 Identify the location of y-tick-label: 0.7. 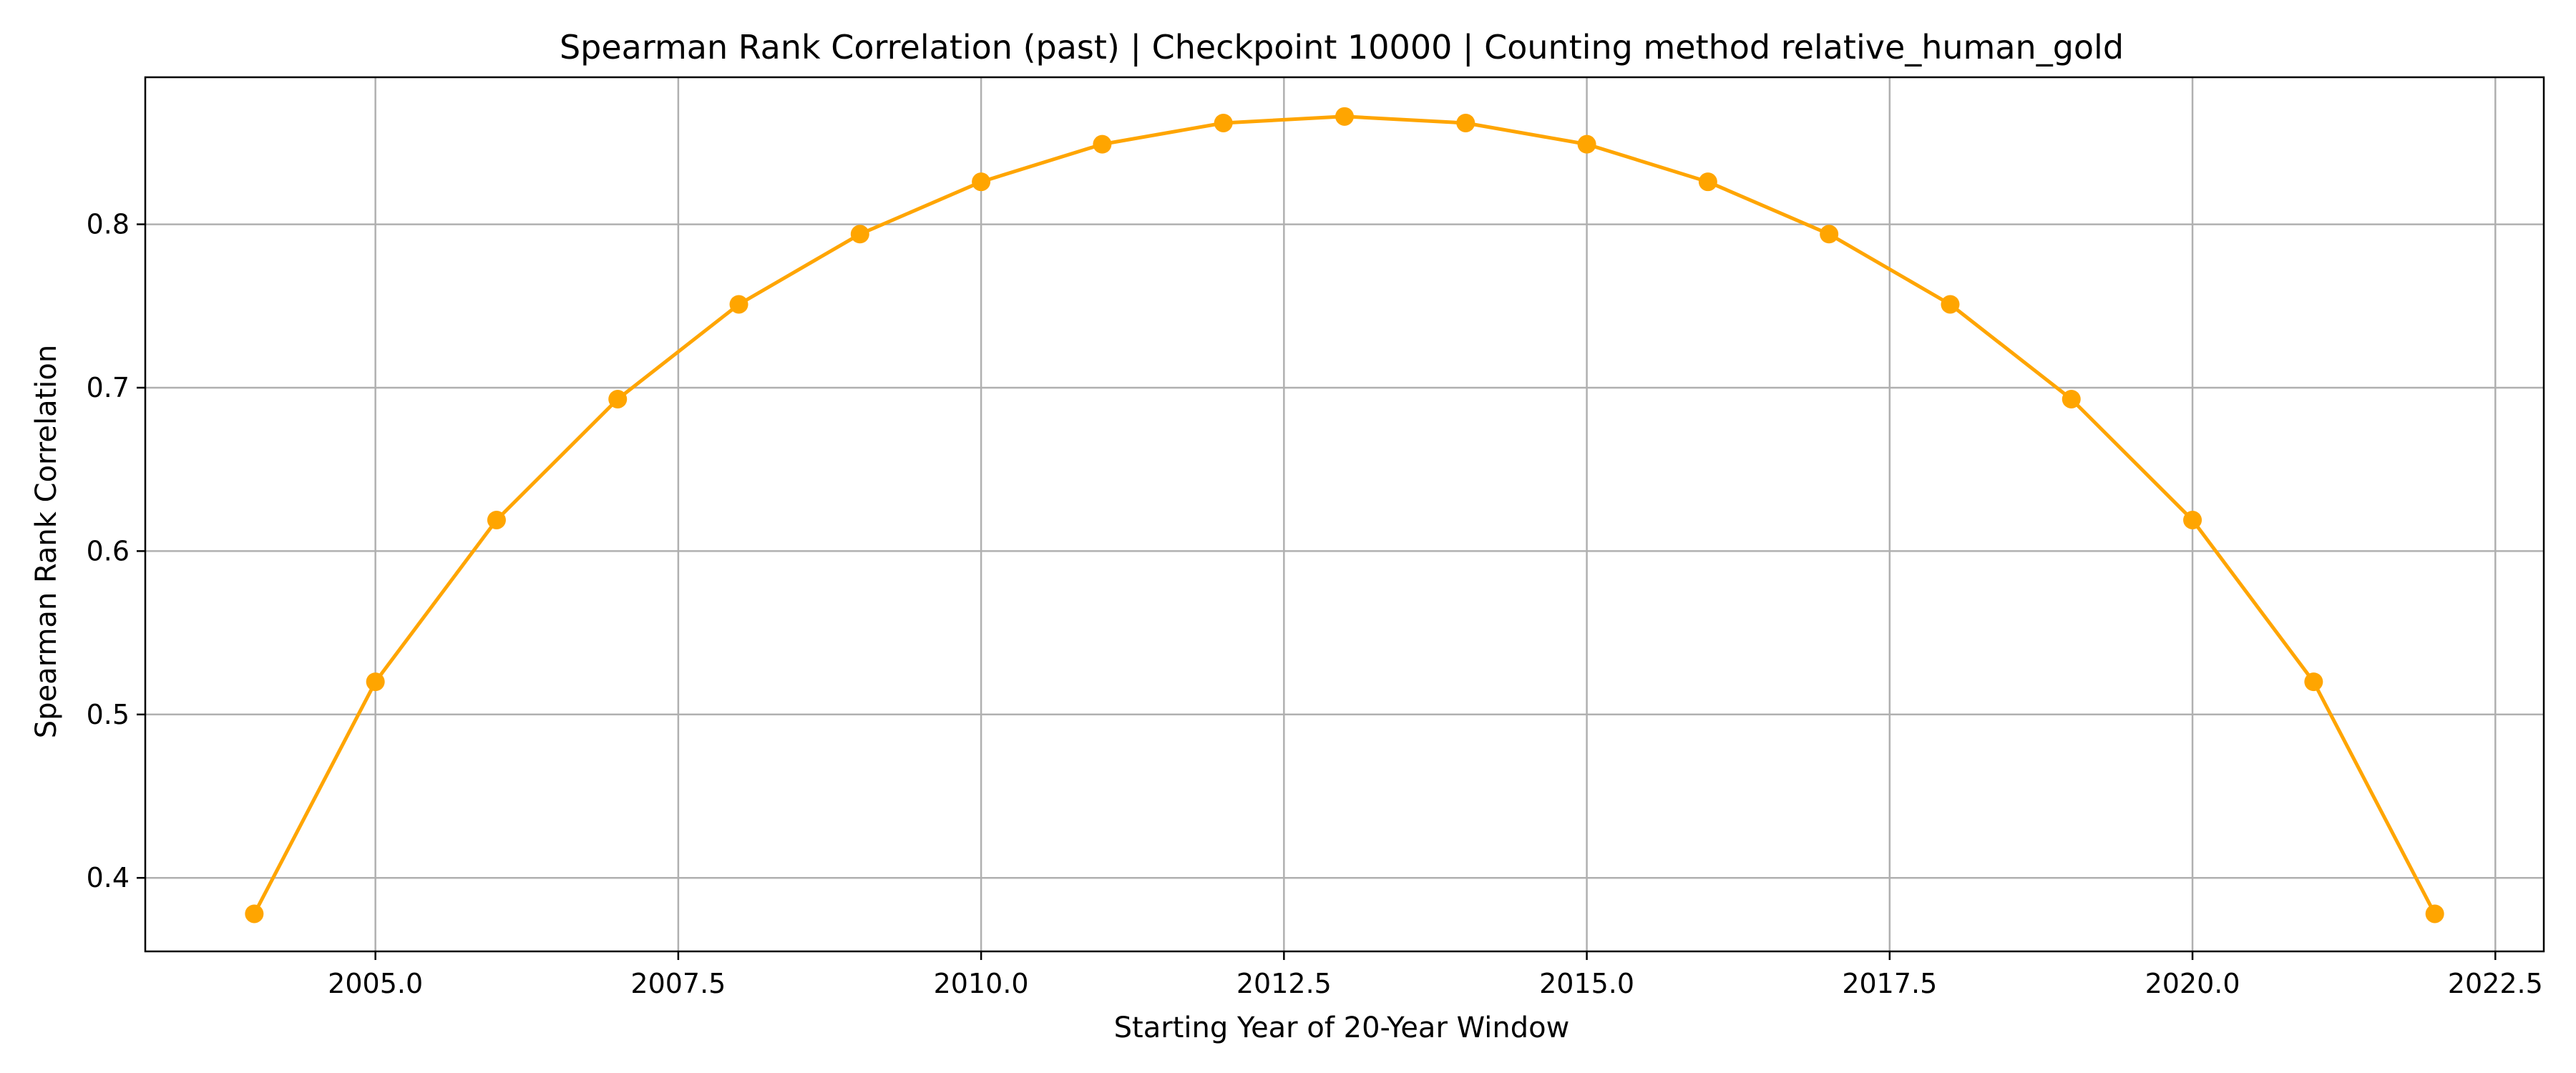
(108, 387).